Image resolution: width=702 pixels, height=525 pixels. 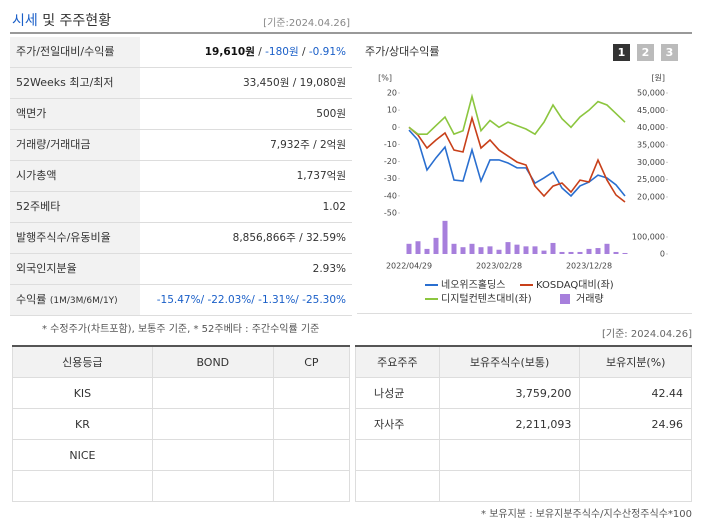 What do you see at coordinates (575, 285) in the screenshot?
I see `legend-label: KOSDAQ대비(좌)` at bounding box center [575, 285].